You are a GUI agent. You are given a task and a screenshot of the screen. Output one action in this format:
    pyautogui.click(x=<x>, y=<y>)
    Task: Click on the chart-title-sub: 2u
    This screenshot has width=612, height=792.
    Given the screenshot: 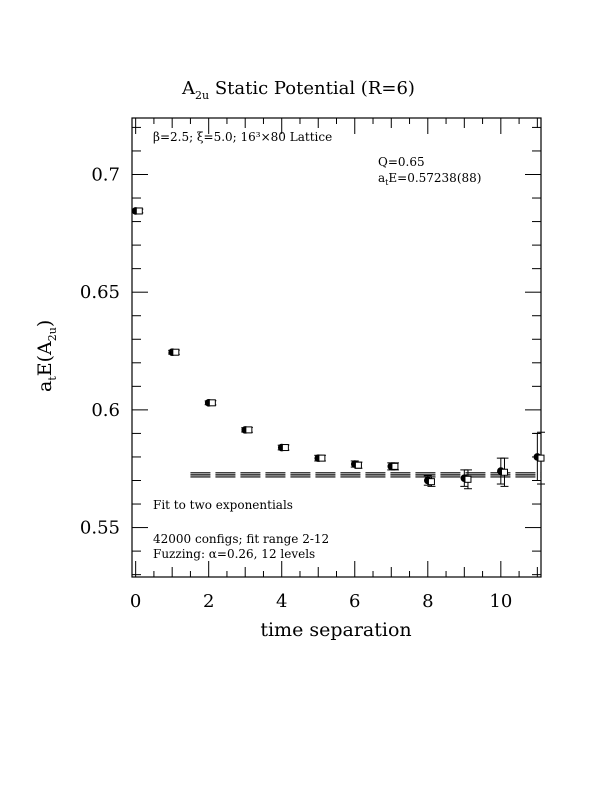 What is the action you would take?
    pyautogui.click(x=202, y=95)
    